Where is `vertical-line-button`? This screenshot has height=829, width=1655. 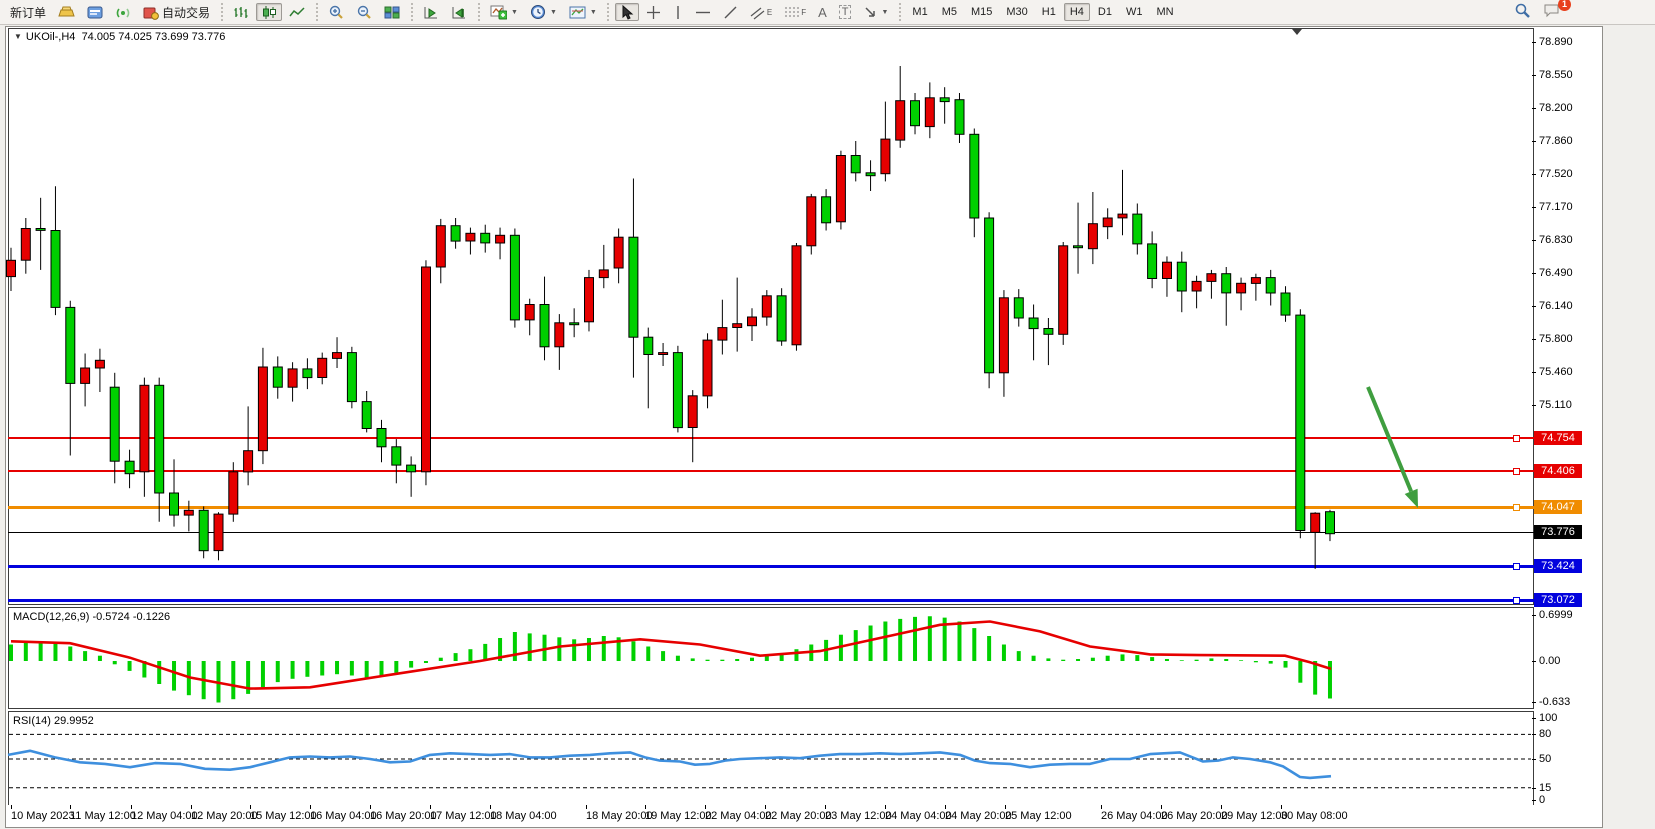 vertical-line-button is located at coordinates (678, 12).